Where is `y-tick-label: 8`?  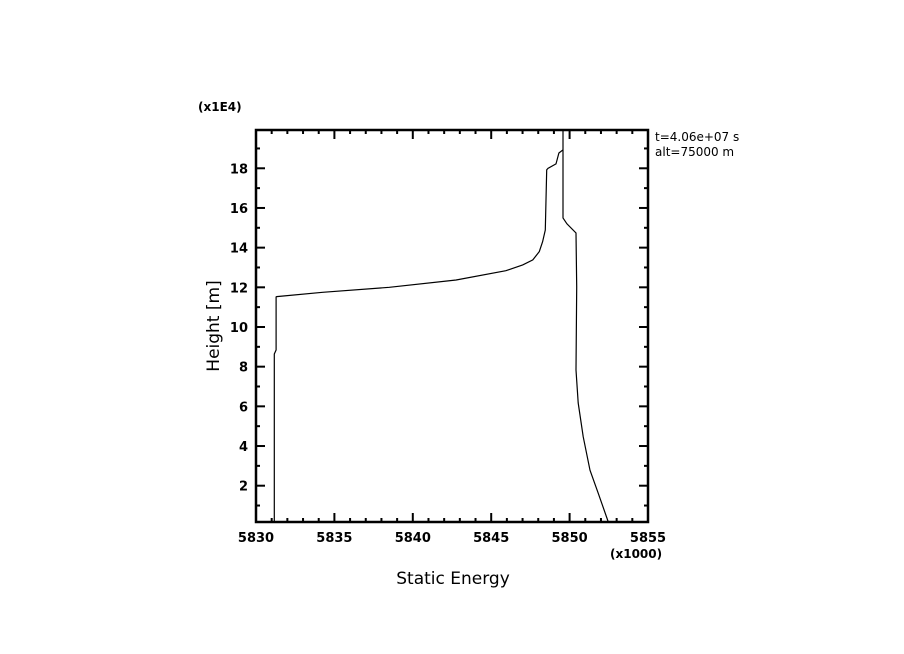
y-tick-label: 8 is located at coordinates (243, 368).